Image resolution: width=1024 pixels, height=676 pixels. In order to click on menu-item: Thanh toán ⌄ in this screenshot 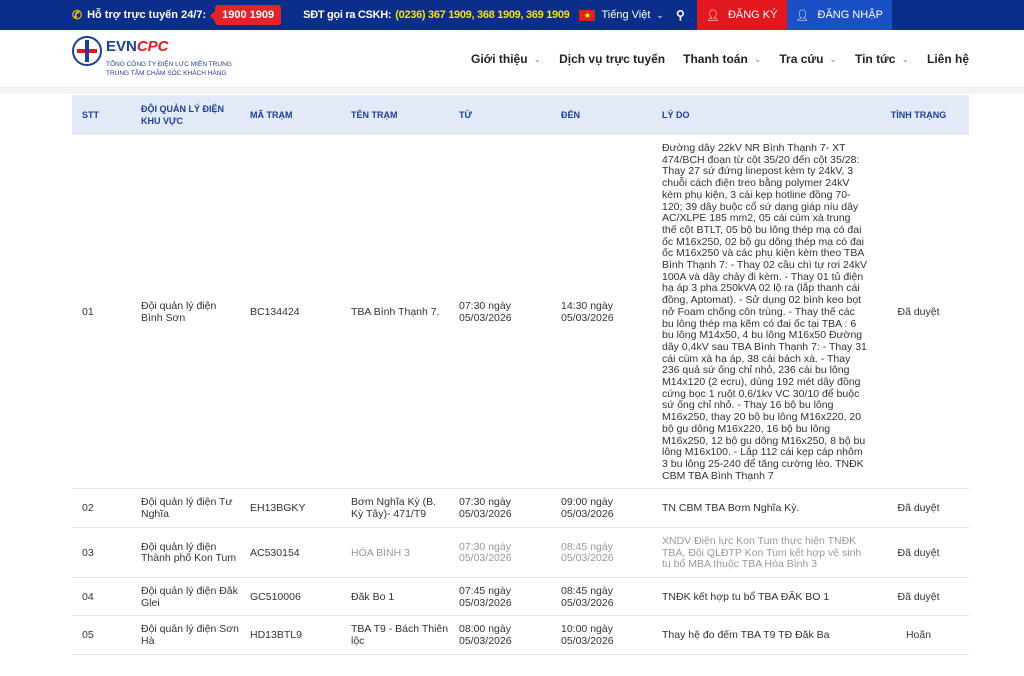, I will do `click(722, 59)`.